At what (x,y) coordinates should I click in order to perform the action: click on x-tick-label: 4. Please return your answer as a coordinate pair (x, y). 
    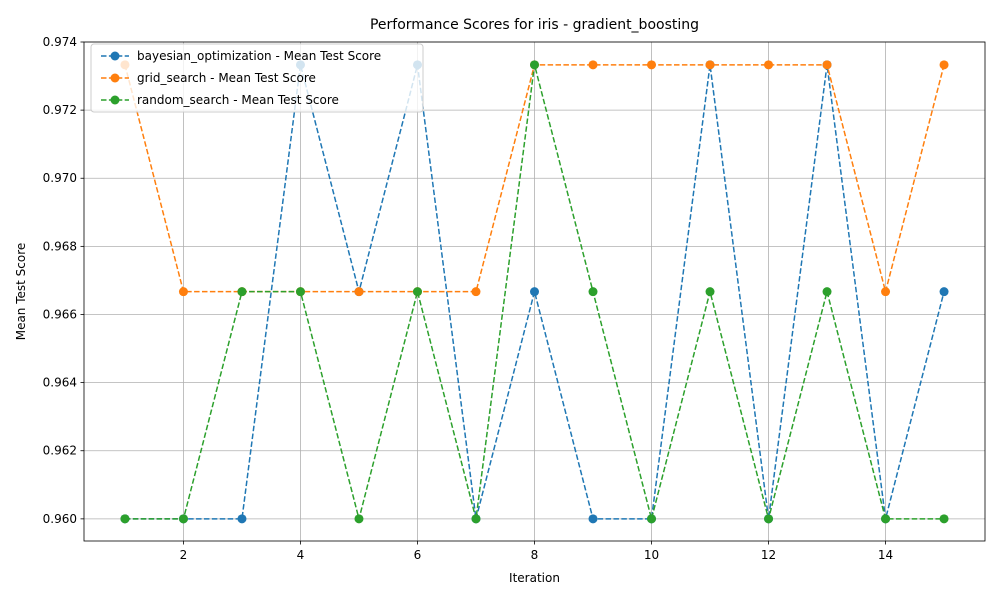
    Looking at the image, I should click on (301, 555).